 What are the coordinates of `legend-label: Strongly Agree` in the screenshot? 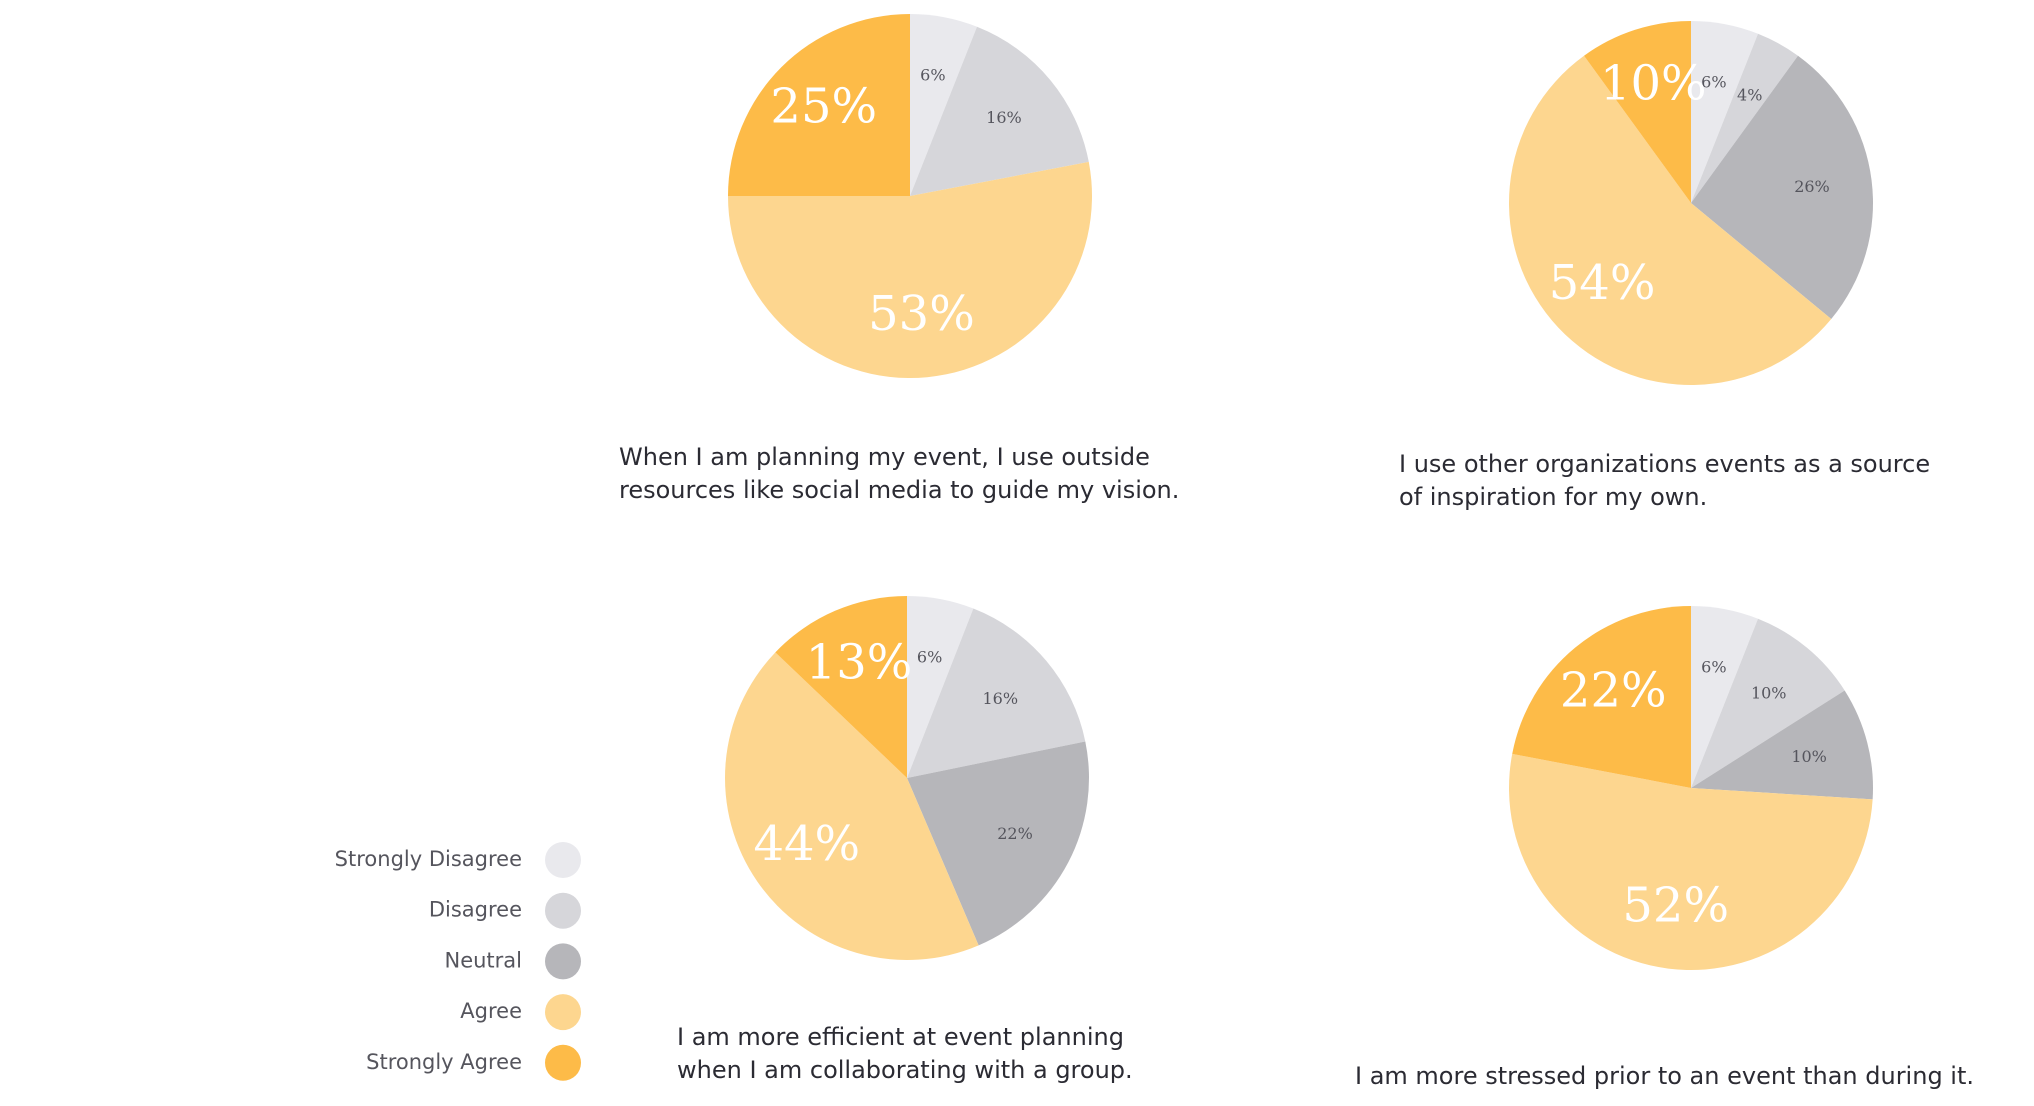 It's located at (444, 1062).